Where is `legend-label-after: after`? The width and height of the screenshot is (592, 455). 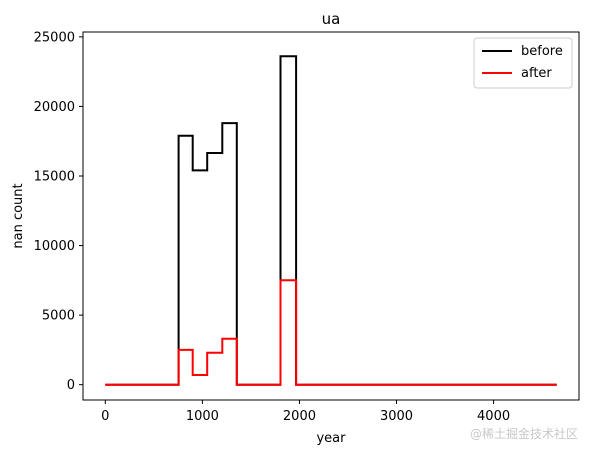 legend-label-after: after is located at coordinates (536, 73).